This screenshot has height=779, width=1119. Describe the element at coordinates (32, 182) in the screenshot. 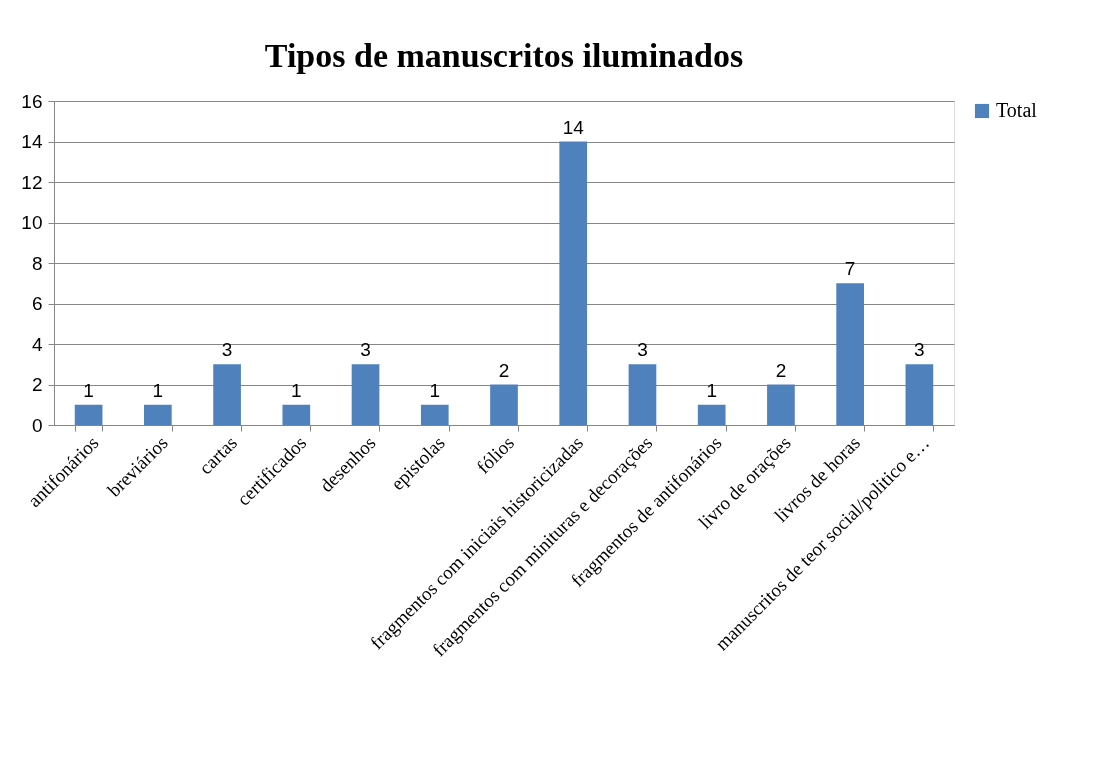

I see `y-tick-label: 12` at that location.